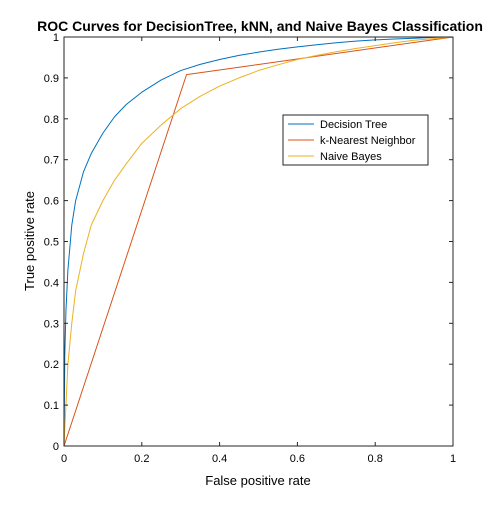  What do you see at coordinates (51, 243) in the screenshot?
I see `y-tick-label: 0.5` at bounding box center [51, 243].